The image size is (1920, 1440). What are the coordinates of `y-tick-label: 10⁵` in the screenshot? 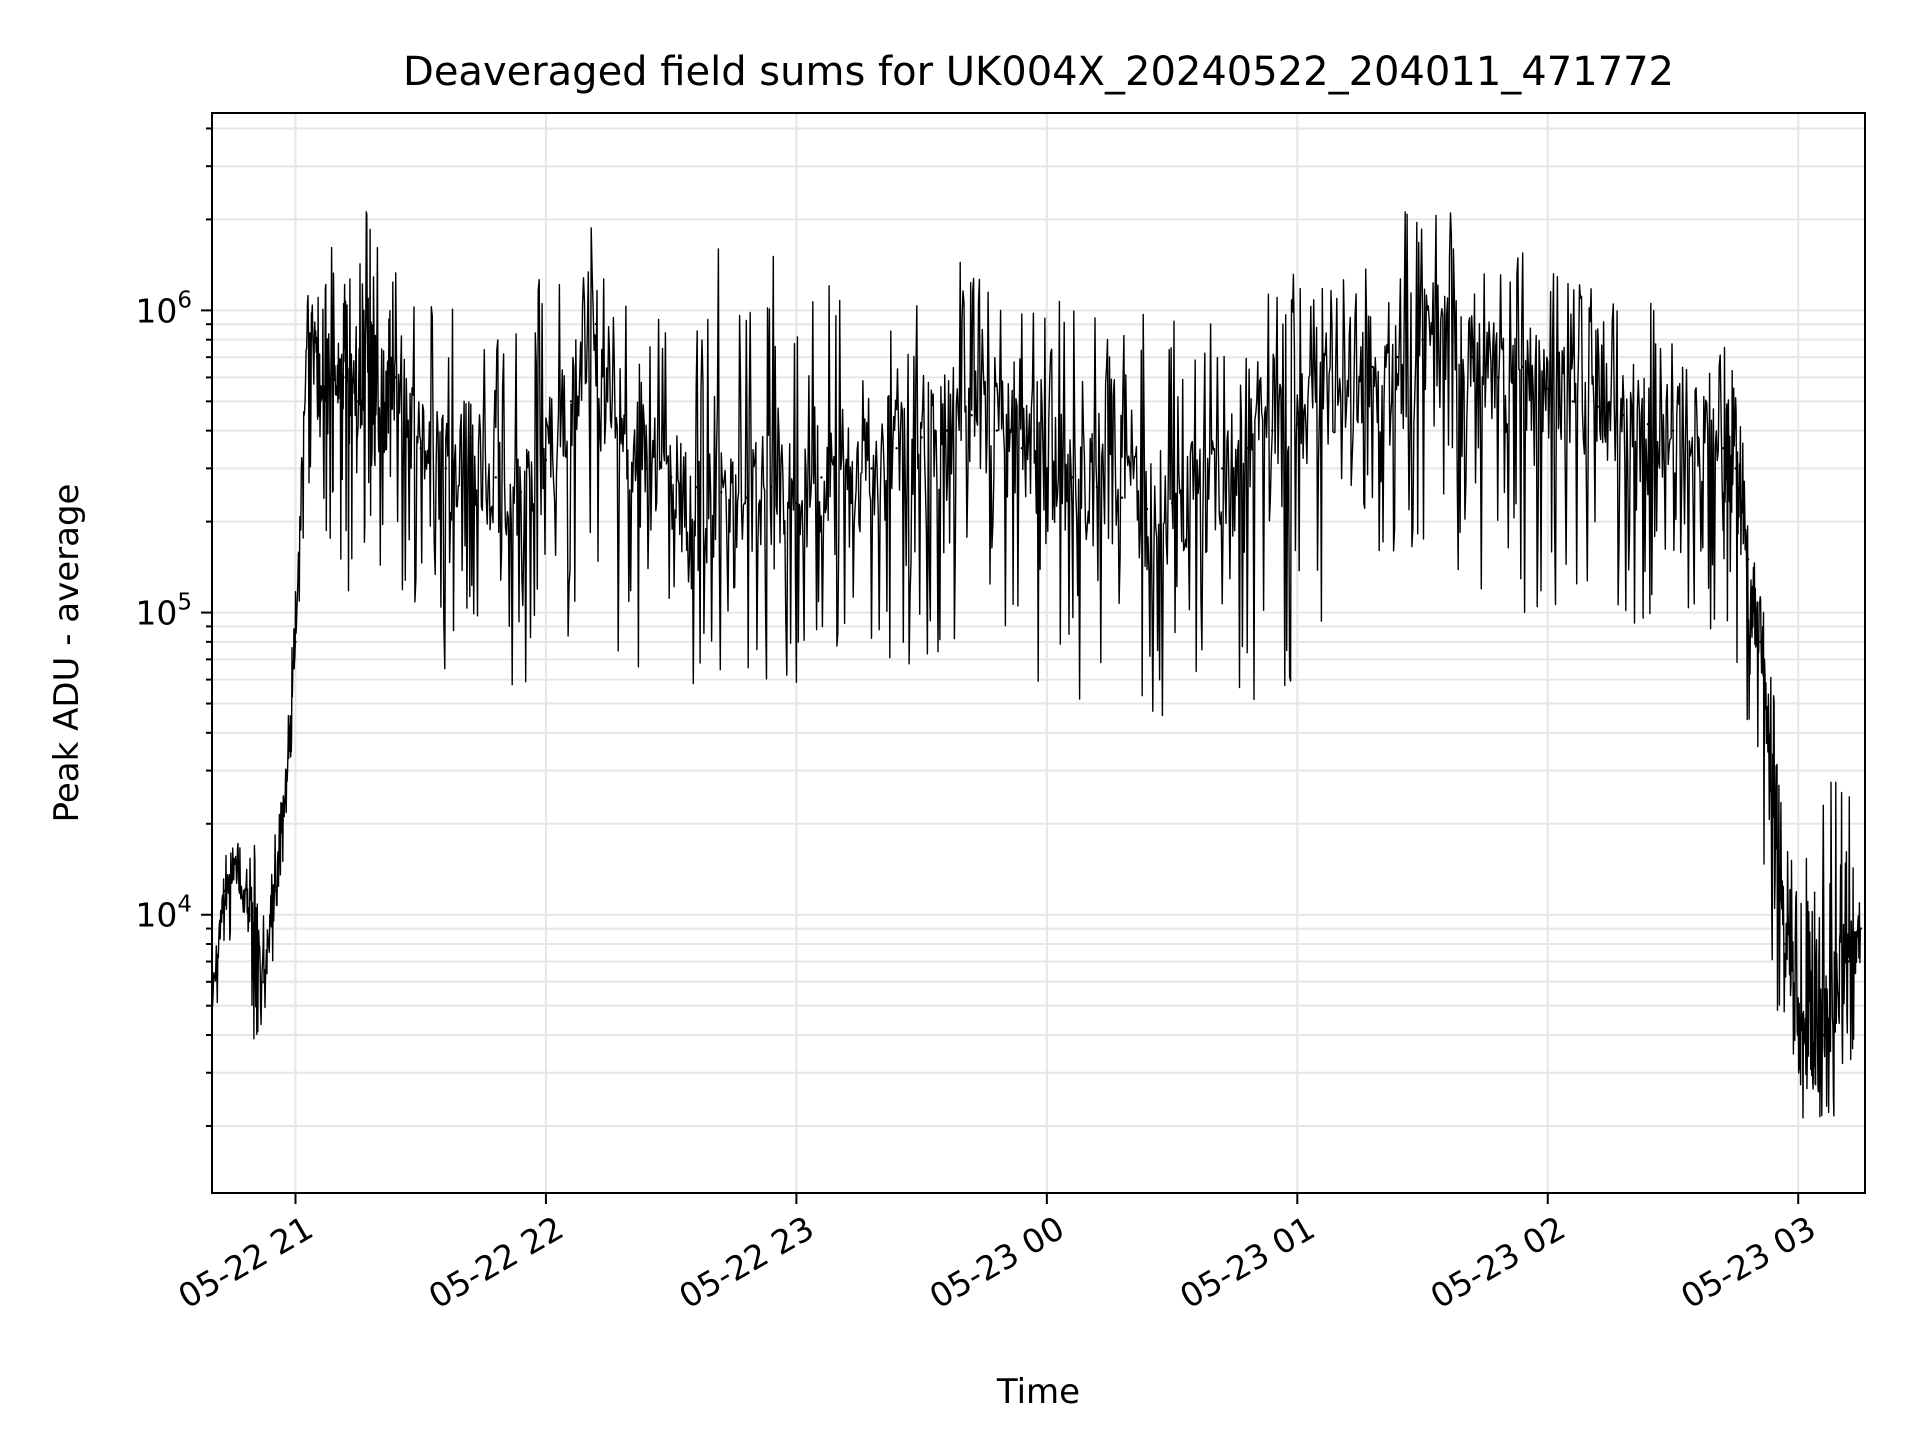 It's located at (163, 611).